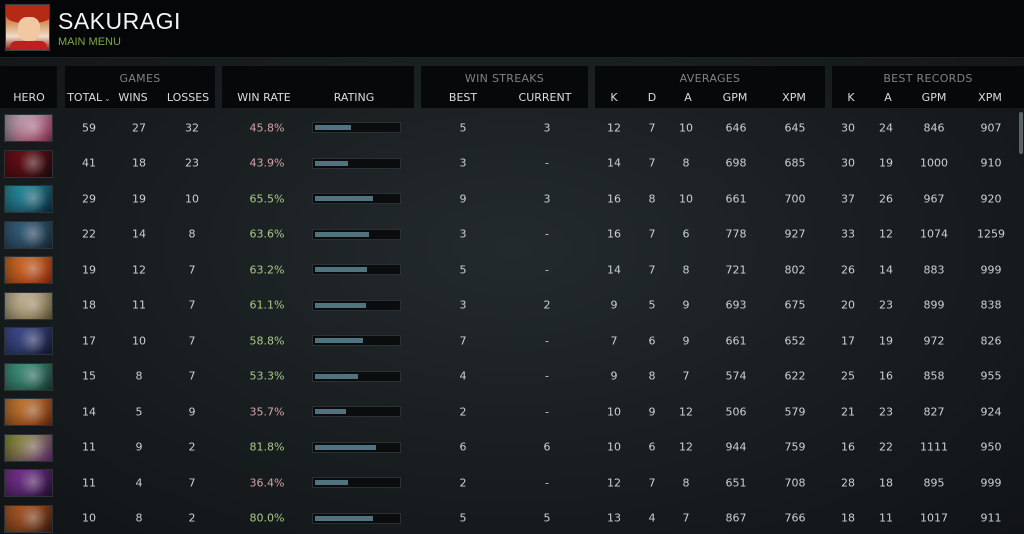  What do you see at coordinates (652, 198) in the screenshot?
I see `avg-deaths-cell: 8` at bounding box center [652, 198].